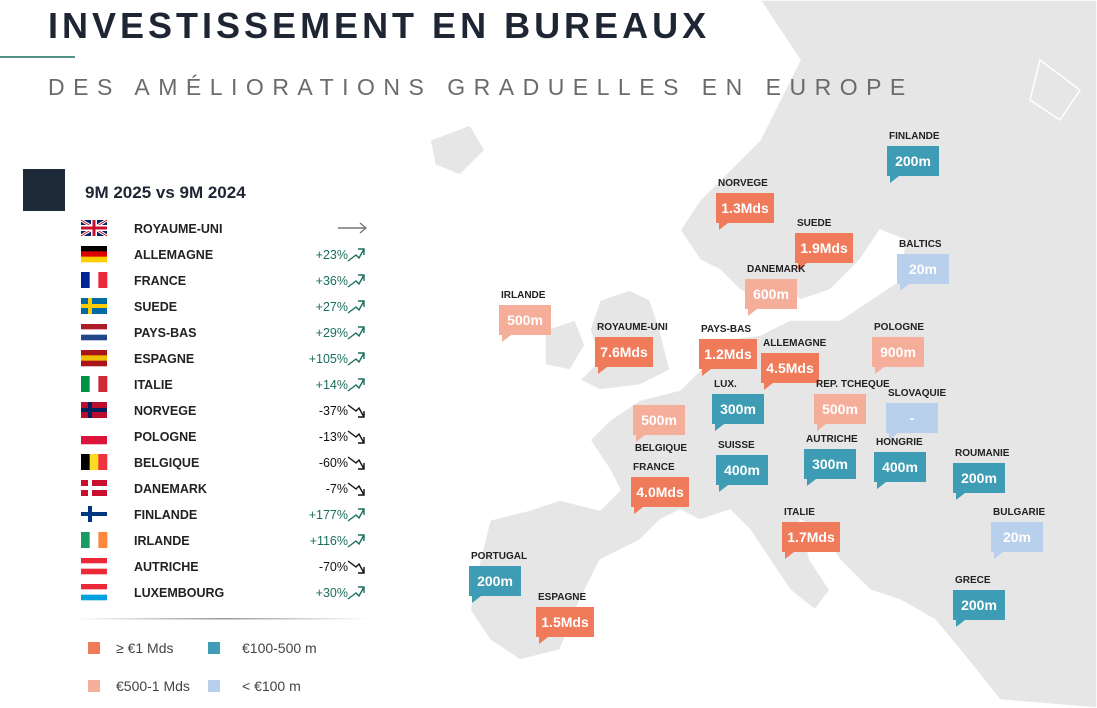  Describe the element at coordinates (332, 593) in the screenshot. I see `change-value: +30%` at that location.